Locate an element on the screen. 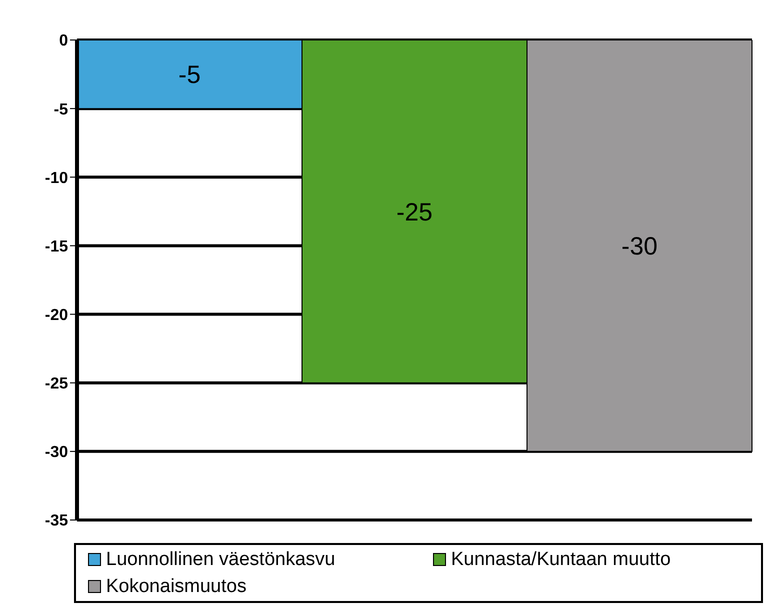 The image size is (765, 612). legend-label: Luonnollinen väestönkasvu is located at coordinates (221, 559).